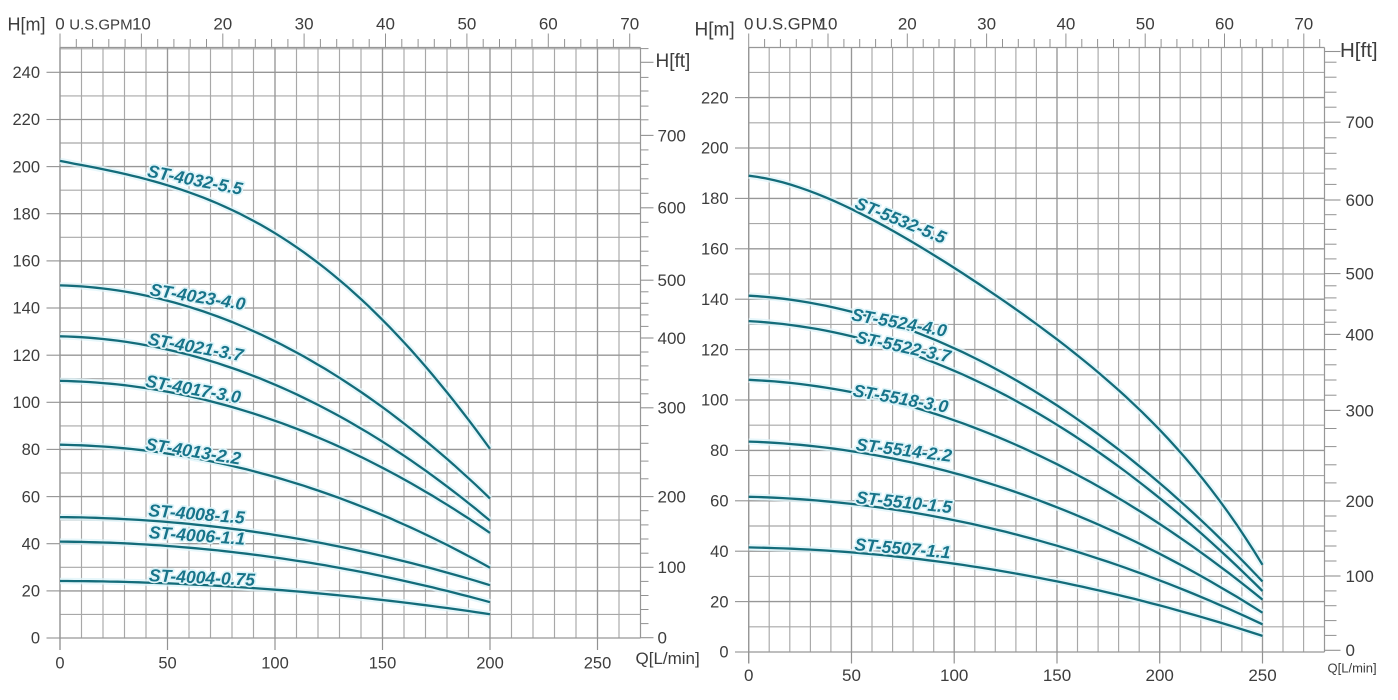 The image size is (1398, 700). I want to click on svg-text: 240, so click(26, 73).